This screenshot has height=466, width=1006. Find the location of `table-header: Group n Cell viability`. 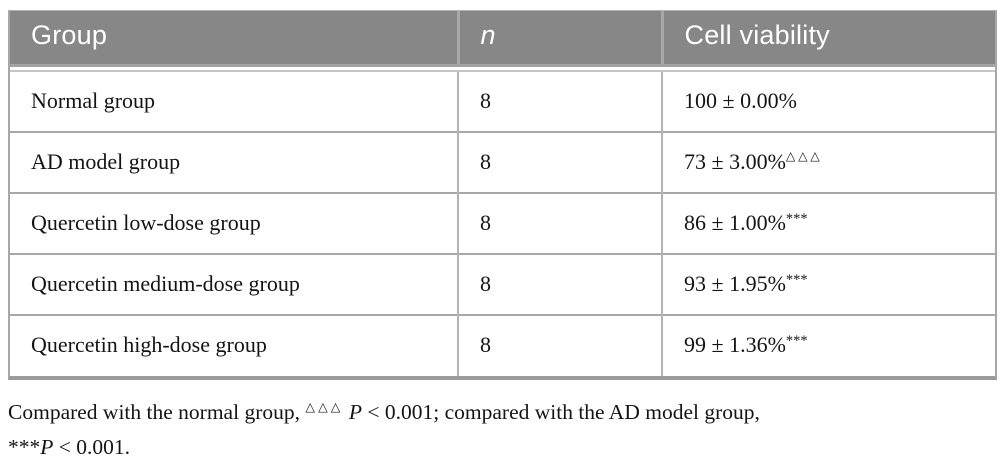

table-header: Group n Cell viability is located at coordinates (502, 39).